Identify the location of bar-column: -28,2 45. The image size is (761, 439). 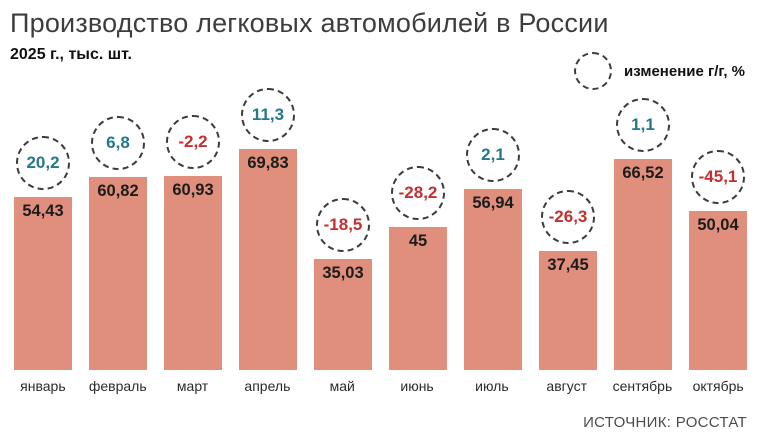
(418, 229).